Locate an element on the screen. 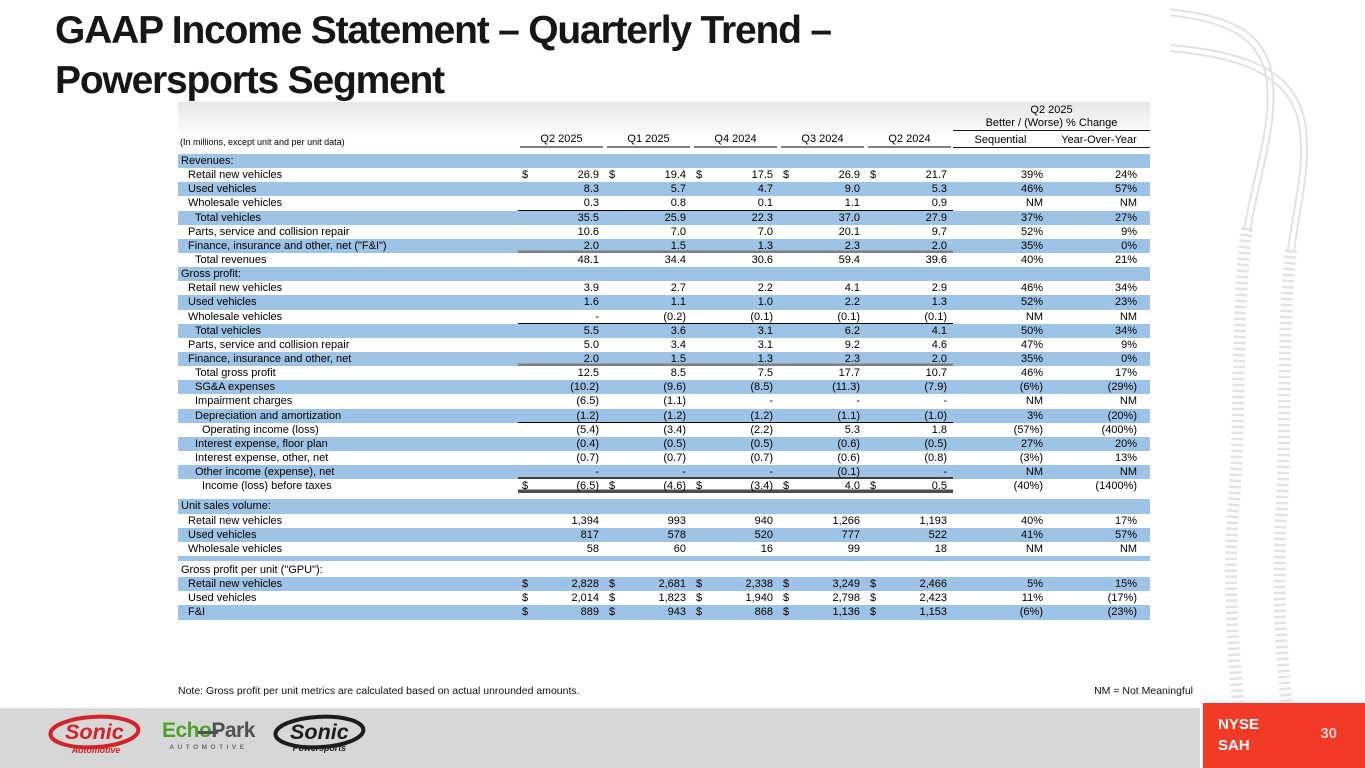 The height and width of the screenshot is (768, 1365). ticker-exchange: NYSE is located at coordinates (1238, 724).